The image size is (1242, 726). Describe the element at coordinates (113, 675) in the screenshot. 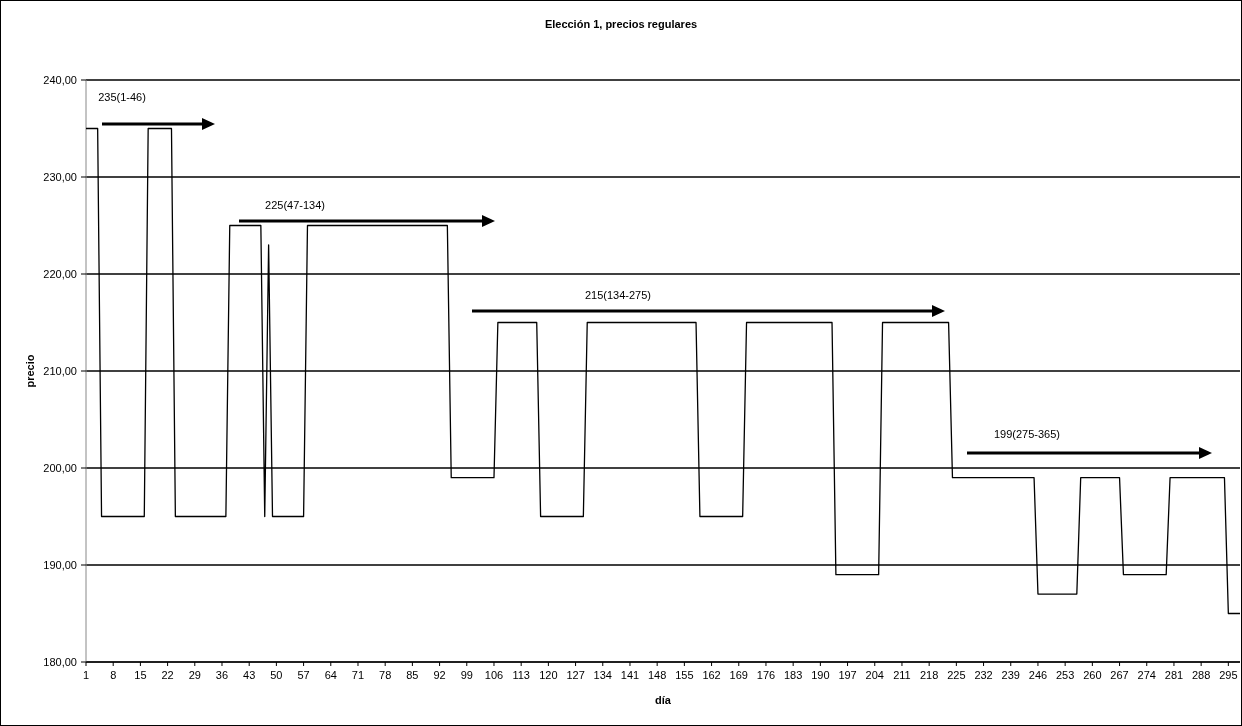

I see `x-tick-label: 8` at that location.